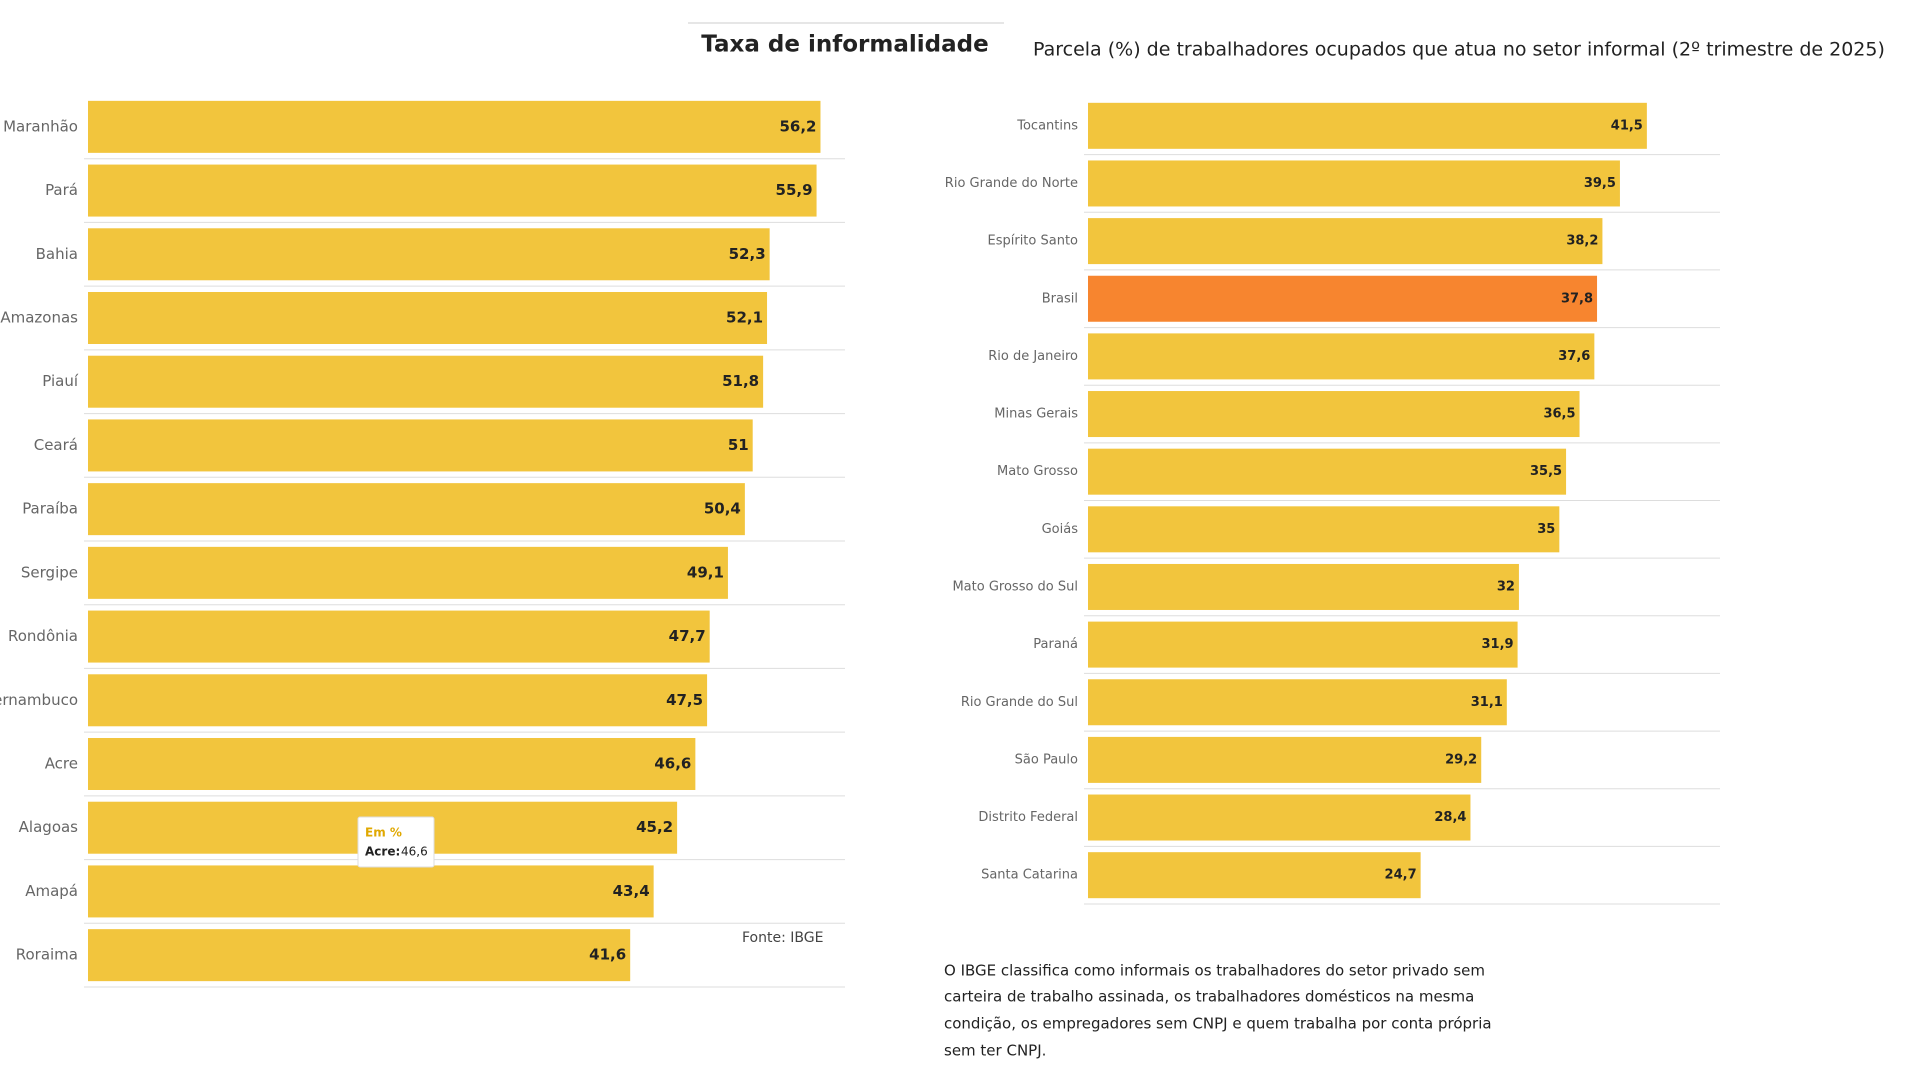 The image size is (1920, 1080). I want to click on category-label: Maranhão, so click(40, 126).